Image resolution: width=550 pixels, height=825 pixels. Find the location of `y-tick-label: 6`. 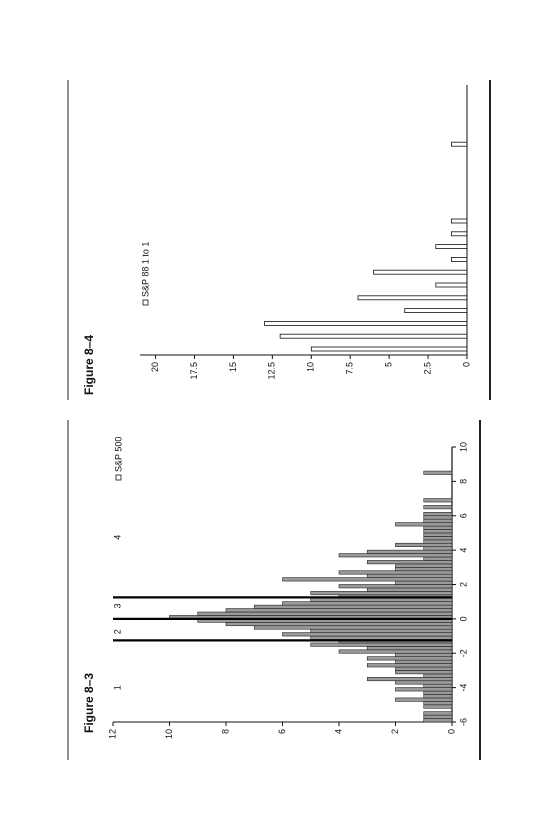

y-tick-label: 6 is located at coordinates (282, 731).